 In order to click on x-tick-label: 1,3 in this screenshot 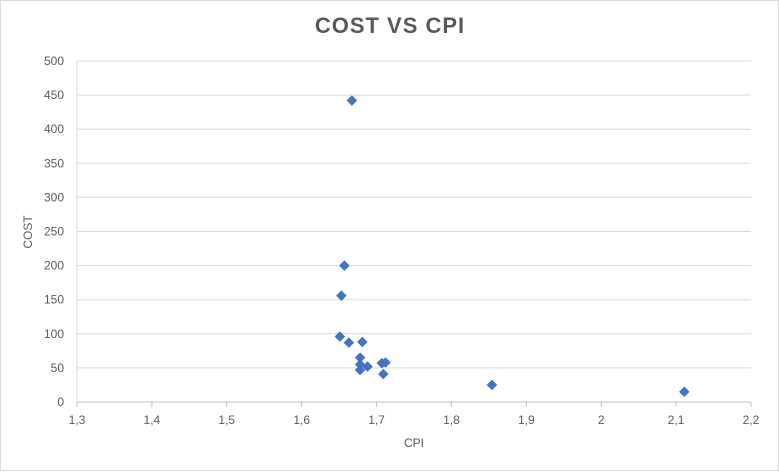, I will do `click(77, 420)`.